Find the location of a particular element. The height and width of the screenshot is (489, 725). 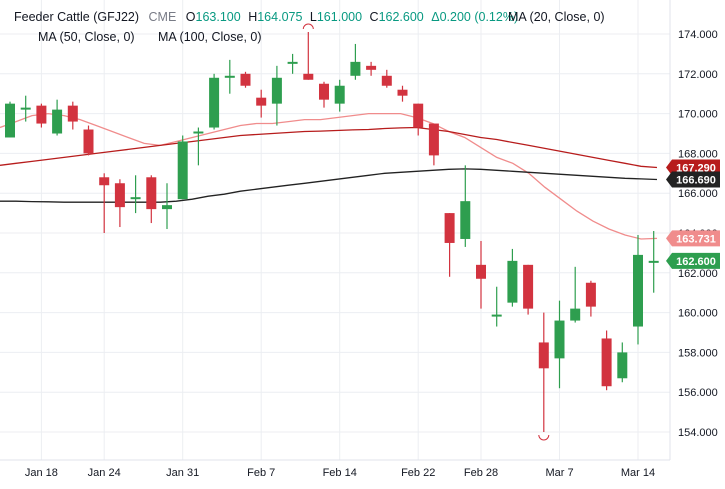

y-tick-label: 154.000 is located at coordinates (698, 433).